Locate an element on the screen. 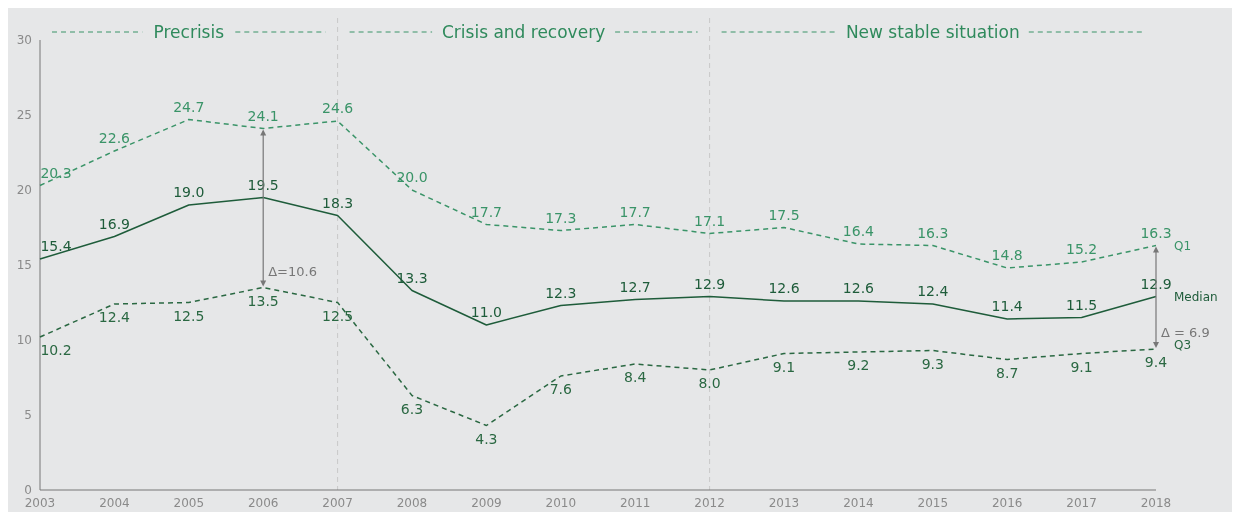 The width and height of the screenshot is (1240, 512). x-tick-label: 2004 is located at coordinates (114, 503).